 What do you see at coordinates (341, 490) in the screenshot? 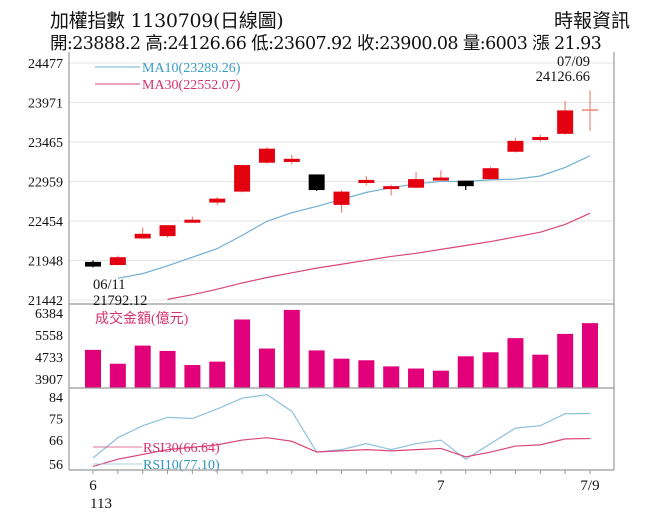
I see `x-axis: 6 7 7/9 113` at bounding box center [341, 490].